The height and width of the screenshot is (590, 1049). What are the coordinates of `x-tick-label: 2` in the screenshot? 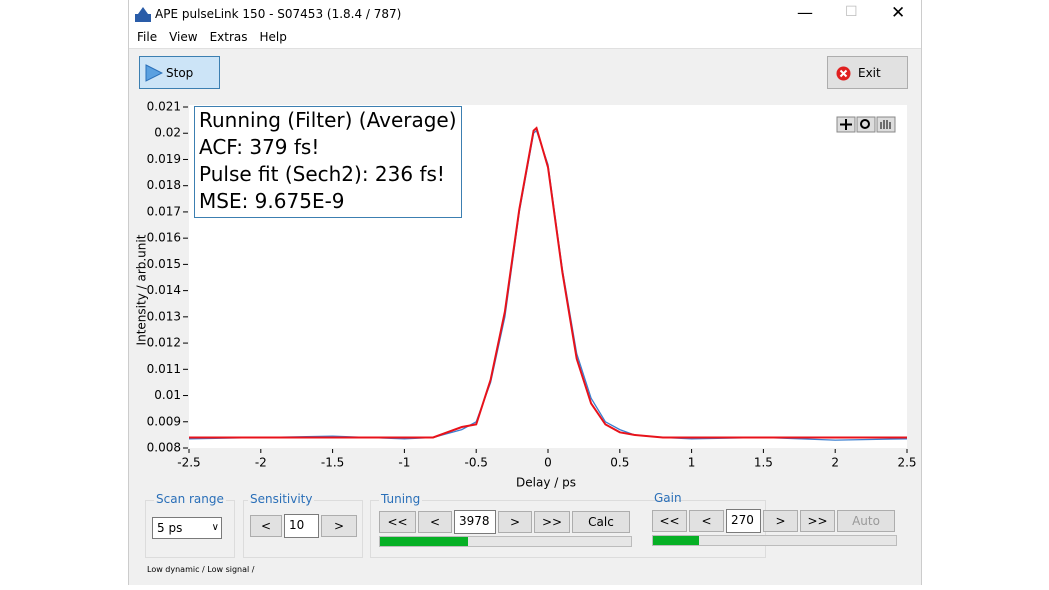 It's located at (835, 463).